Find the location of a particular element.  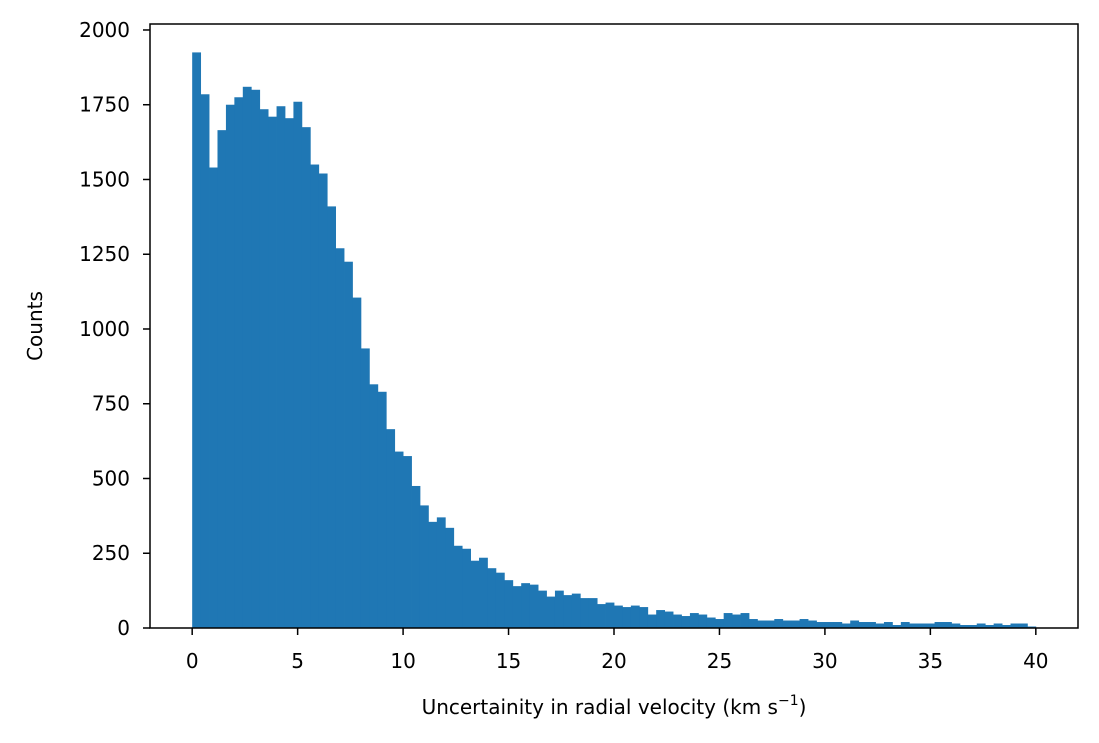

y-tick-label: 1750 is located at coordinates (104, 105).